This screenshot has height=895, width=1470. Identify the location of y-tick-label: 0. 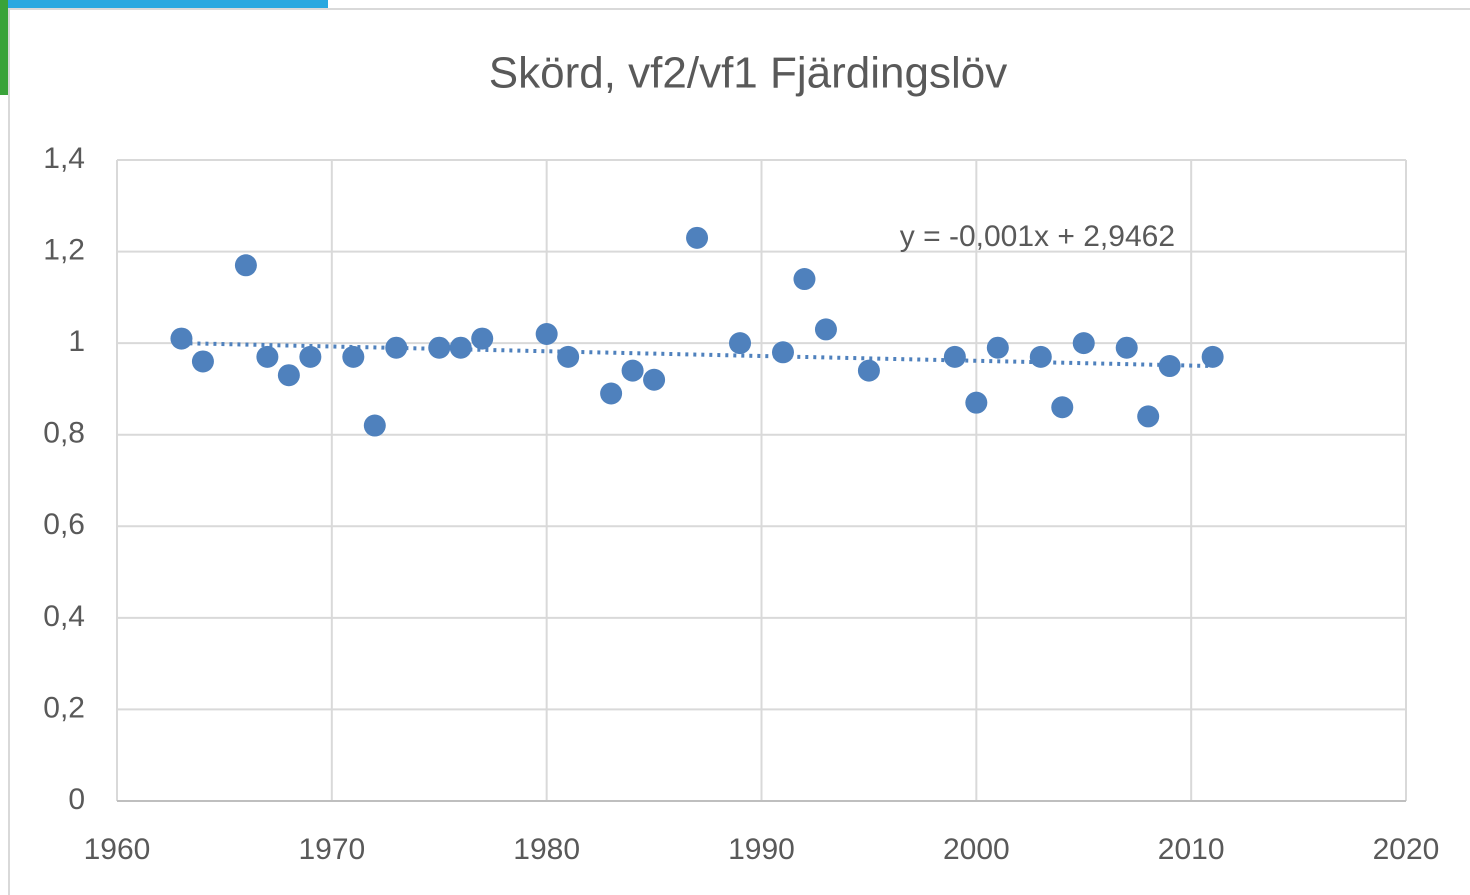
(76, 799).